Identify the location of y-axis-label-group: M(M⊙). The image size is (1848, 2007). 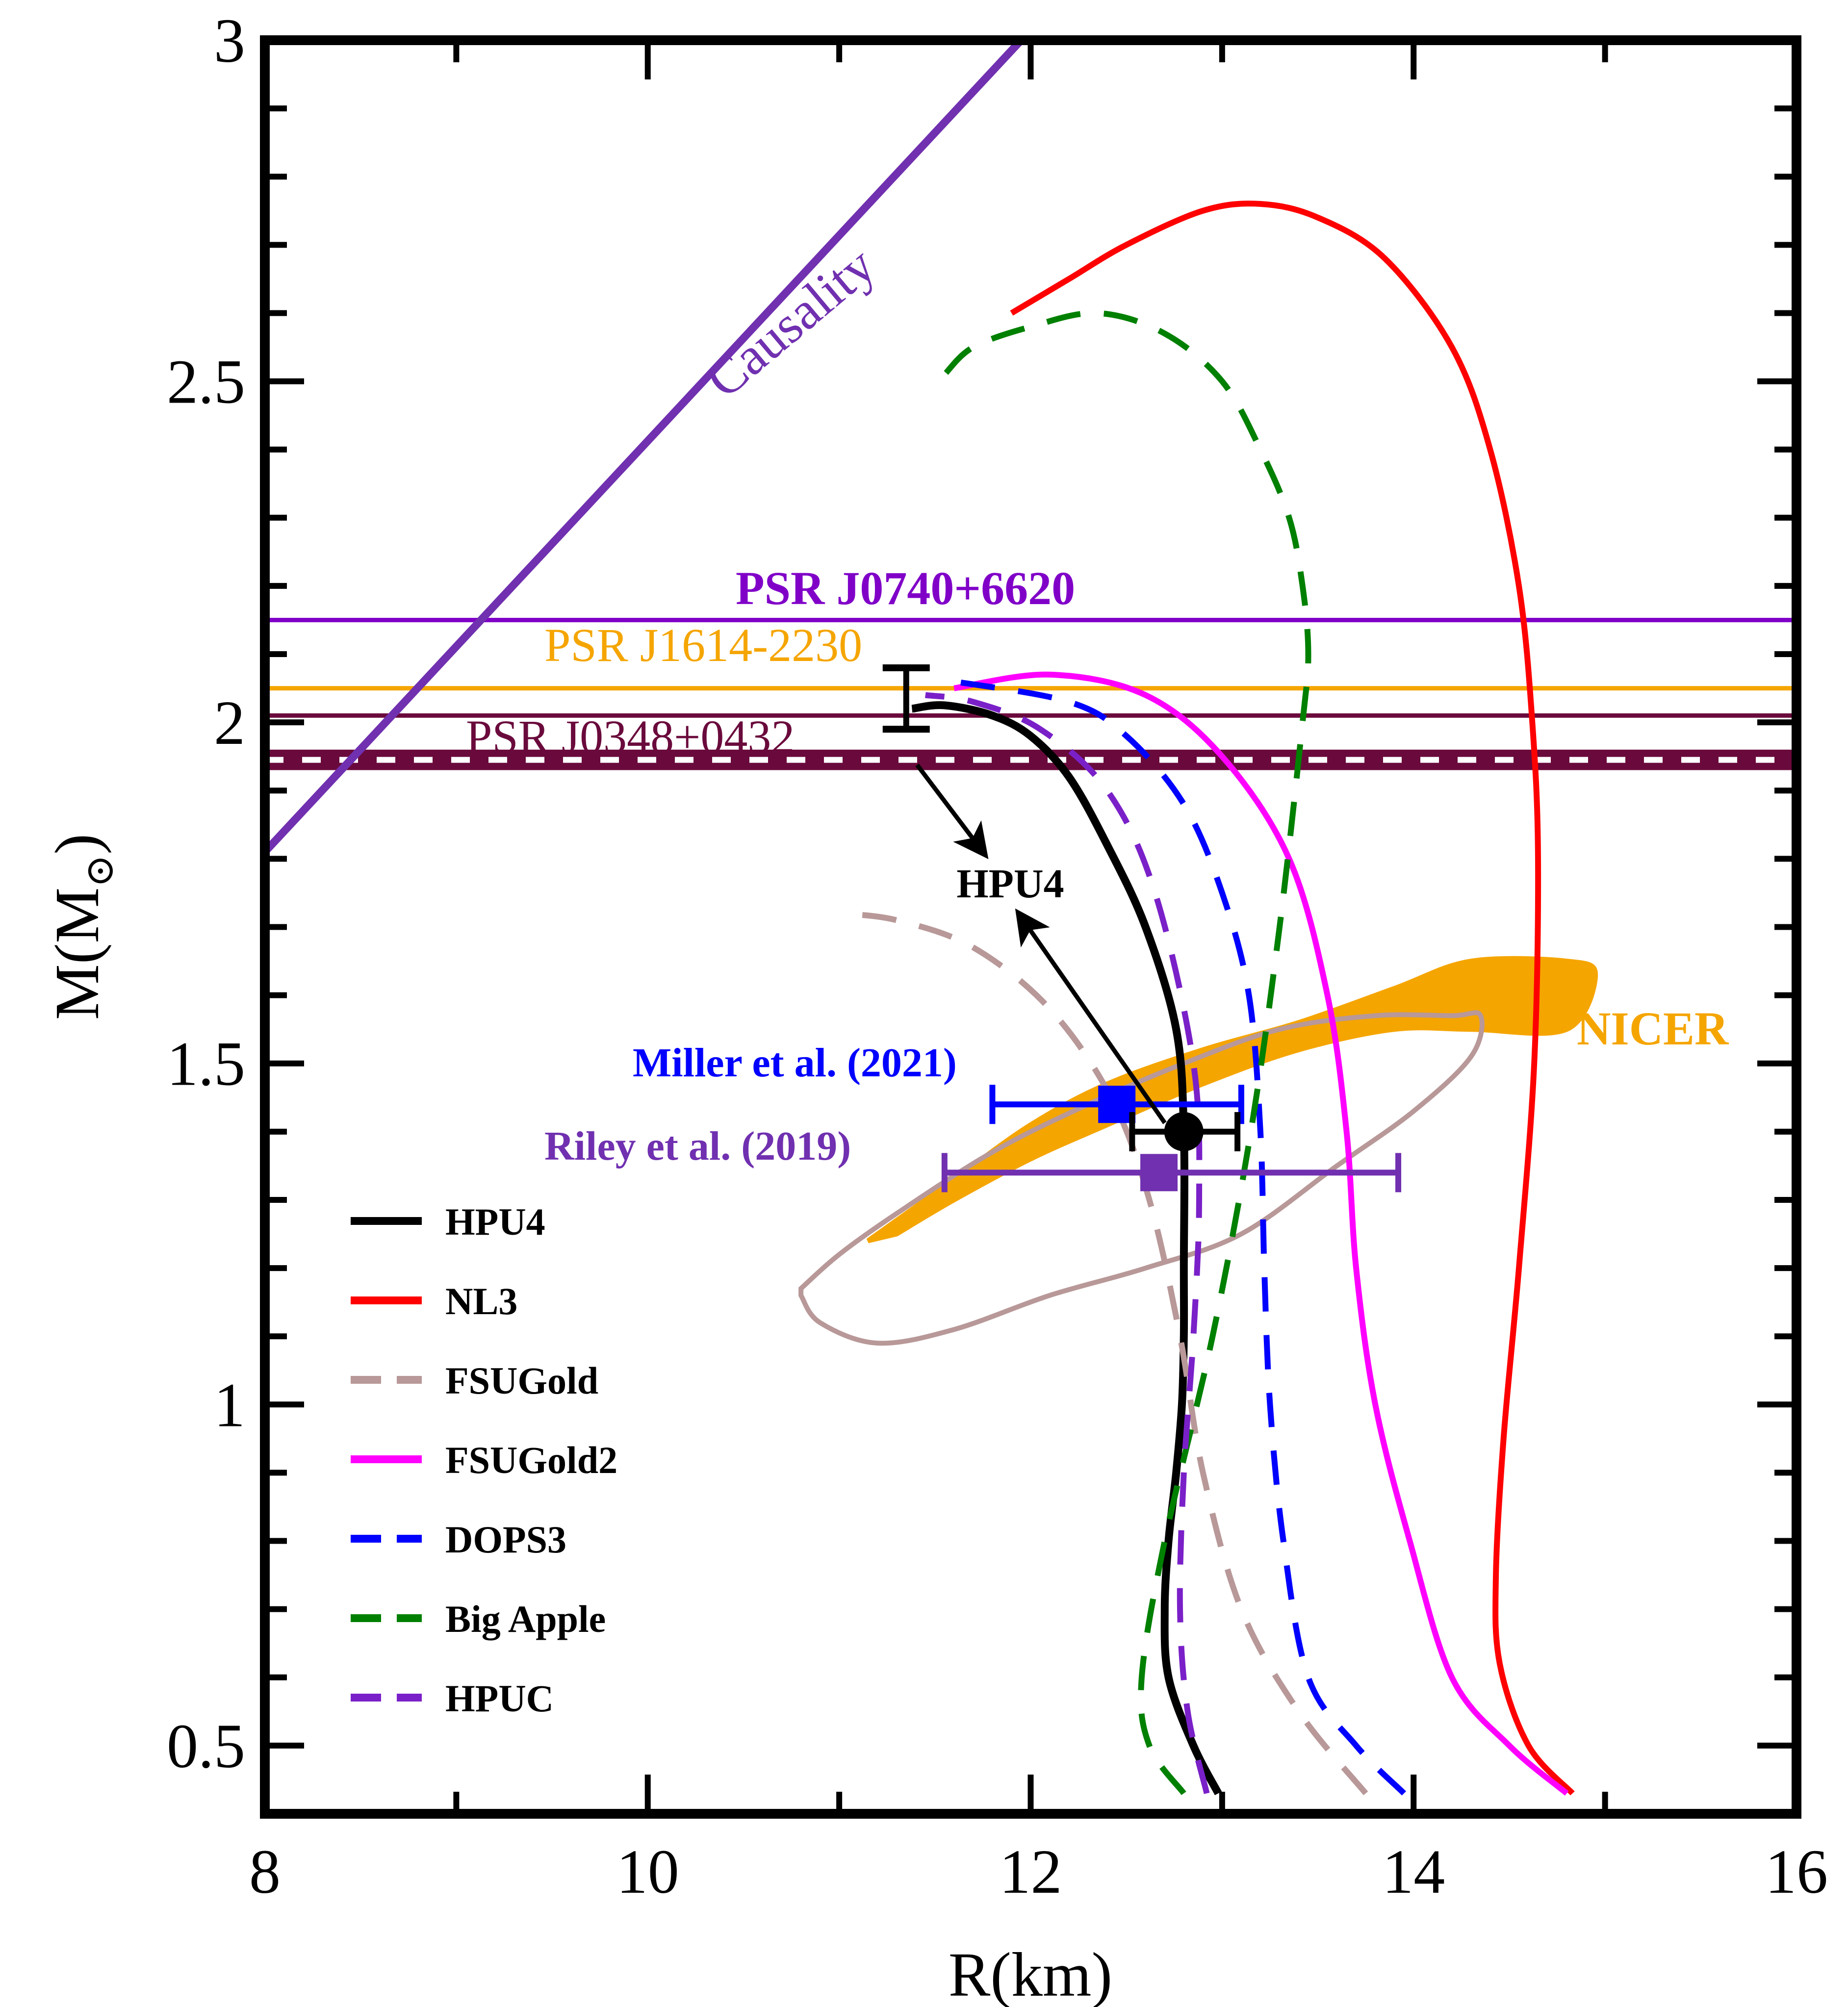
(82, 927).